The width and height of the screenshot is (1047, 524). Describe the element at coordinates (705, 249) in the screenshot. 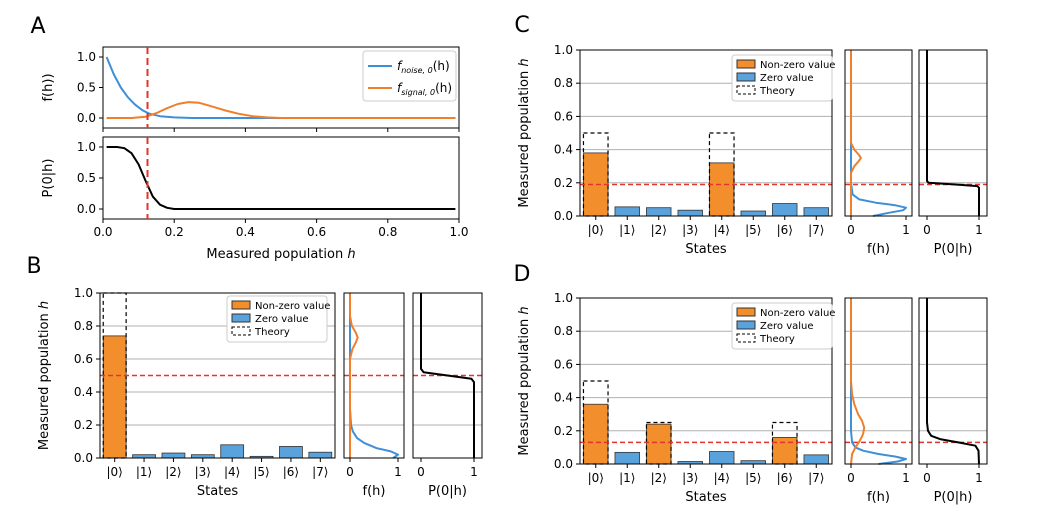

I see `x-axis-label: States` at that location.